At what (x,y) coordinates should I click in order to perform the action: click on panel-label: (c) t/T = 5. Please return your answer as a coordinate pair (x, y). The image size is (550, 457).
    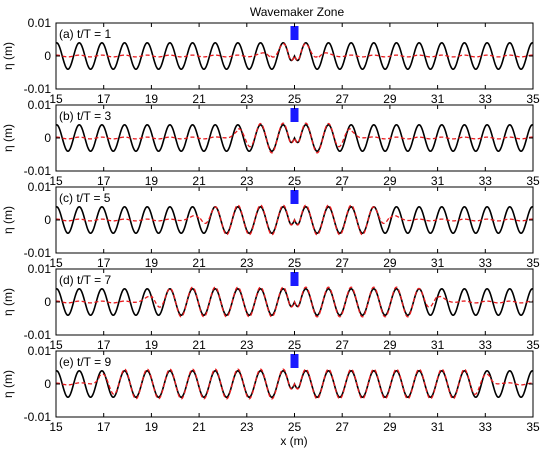
    Looking at the image, I should click on (85, 198).